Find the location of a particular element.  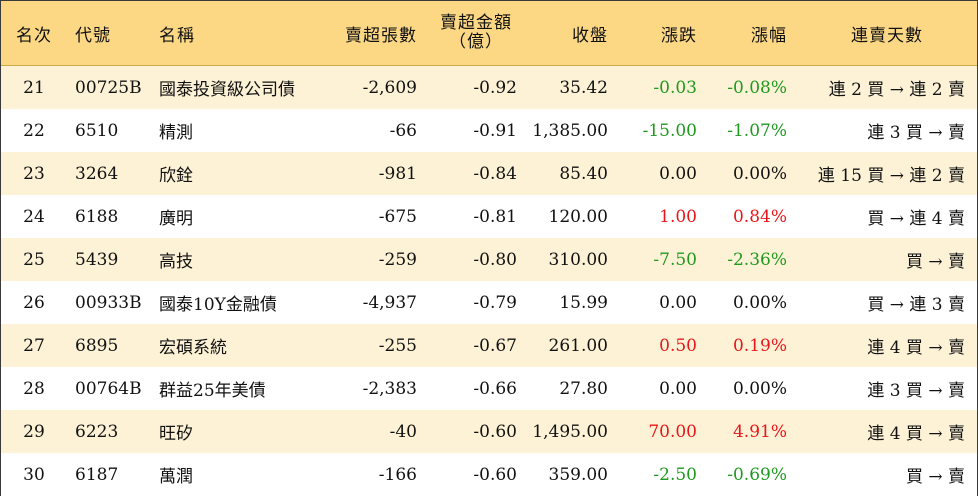

cell-close: 35.42 is located at coordinates (583, 87).